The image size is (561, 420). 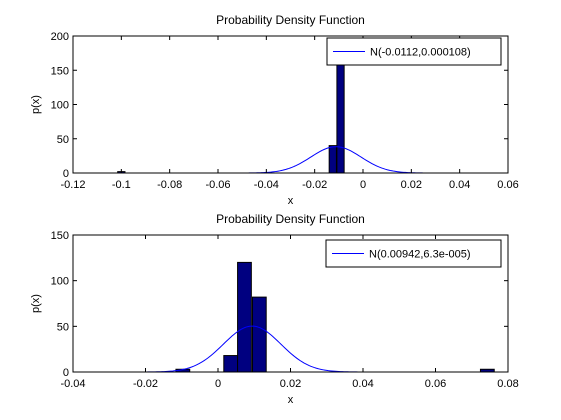 What do you see at coordinates (169, 185) in the screenshot?
I see `x-tick-label: -0.08` at bounding box center [169, 185].